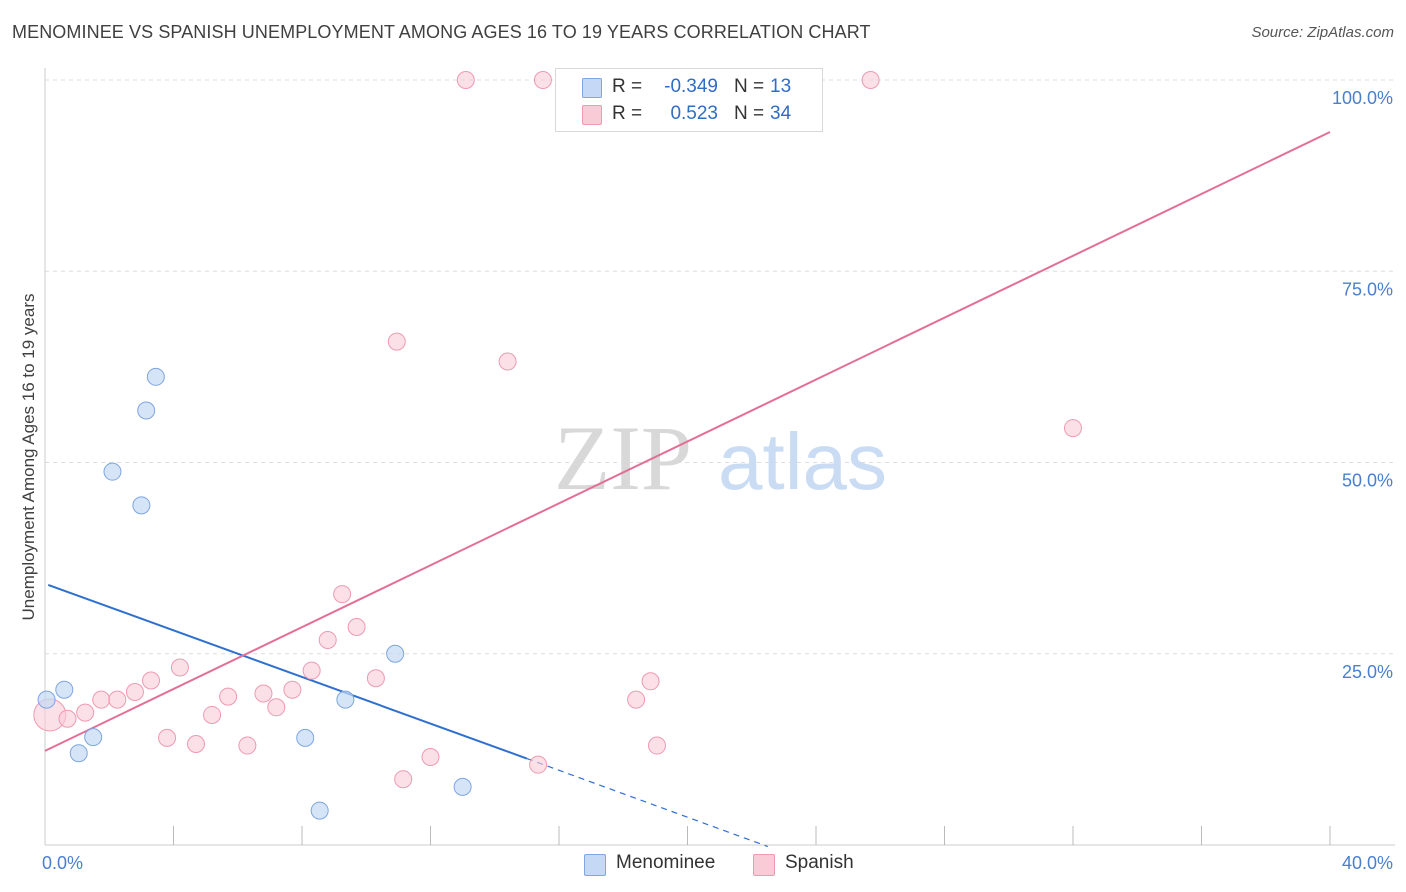  Describe the element at coordinates (592, 115) in the screenshot. I see `spanish-swatch` at that location.